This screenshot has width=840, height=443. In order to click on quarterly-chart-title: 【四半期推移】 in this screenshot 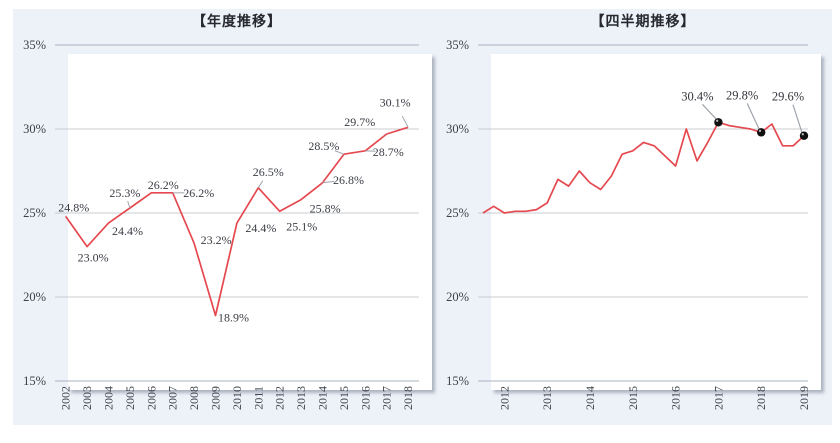, I will do `click(643, 22)`.